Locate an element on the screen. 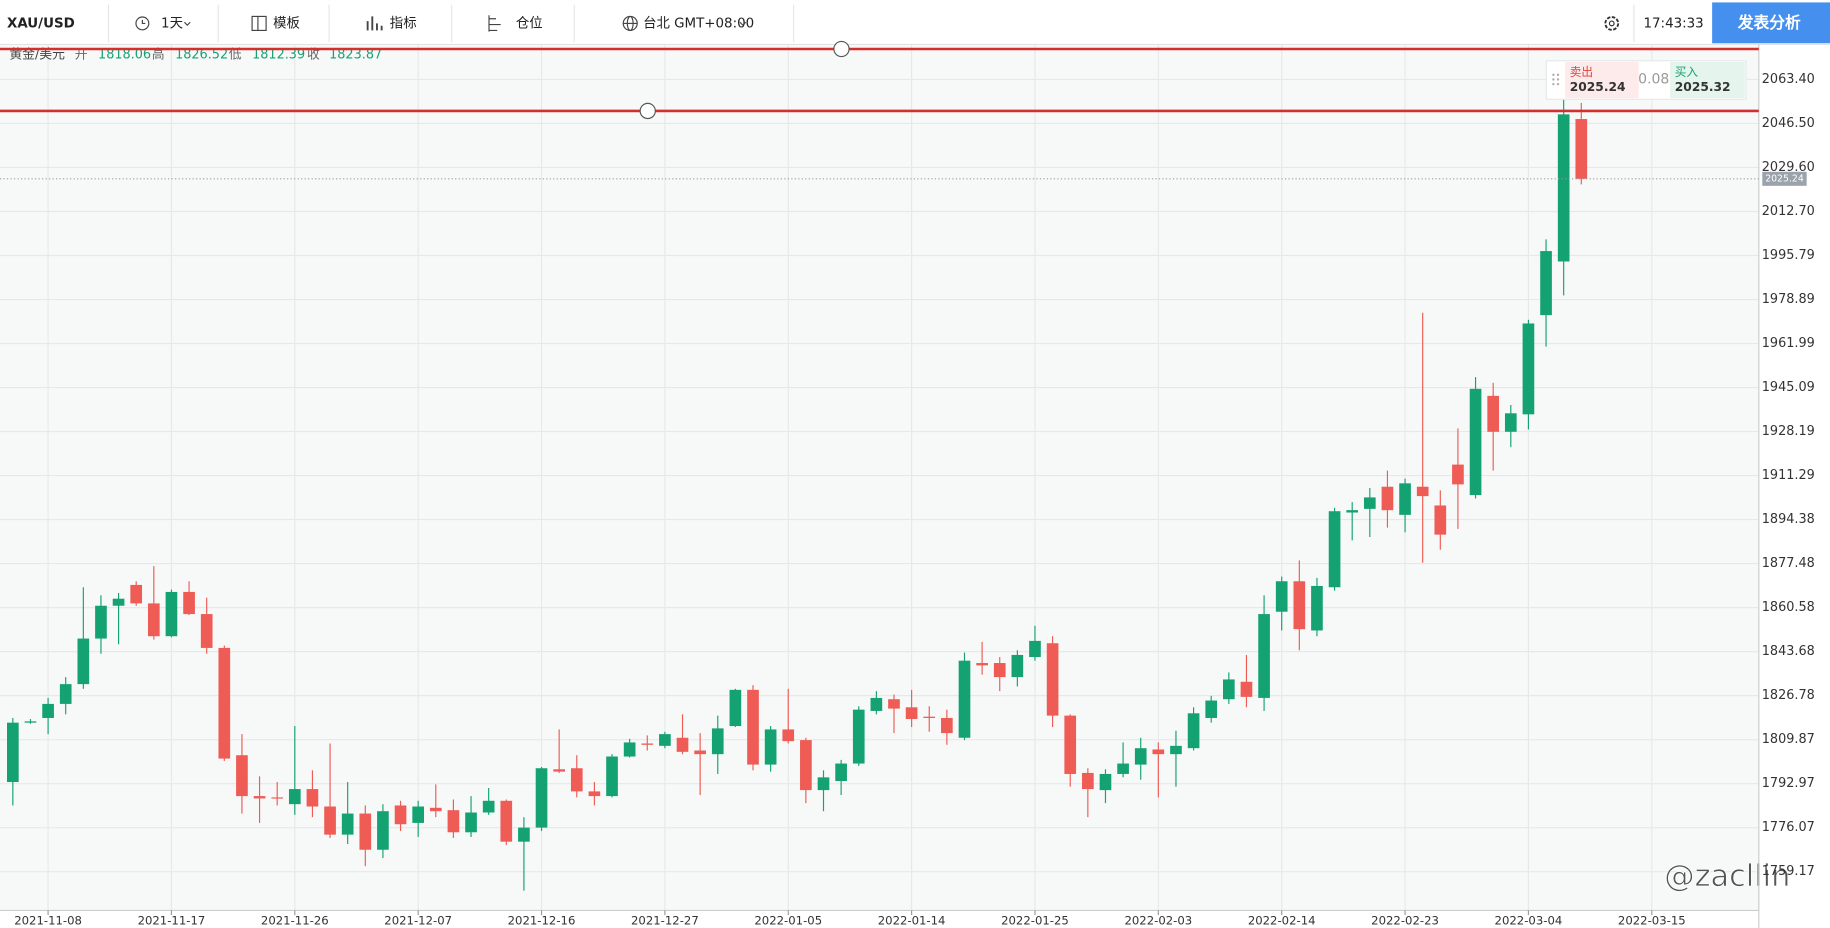 This screenshot has width=1830, height=928. template-button: 模板 is located at coordinates (275, 23).